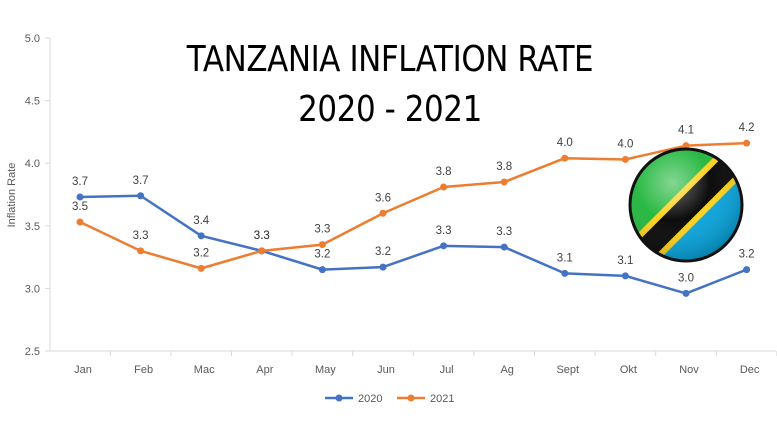  What do you see at coordinates (750, 370) in the screenshot?
I see `x-tick-label: Dec` at bounding box center [750, 370].